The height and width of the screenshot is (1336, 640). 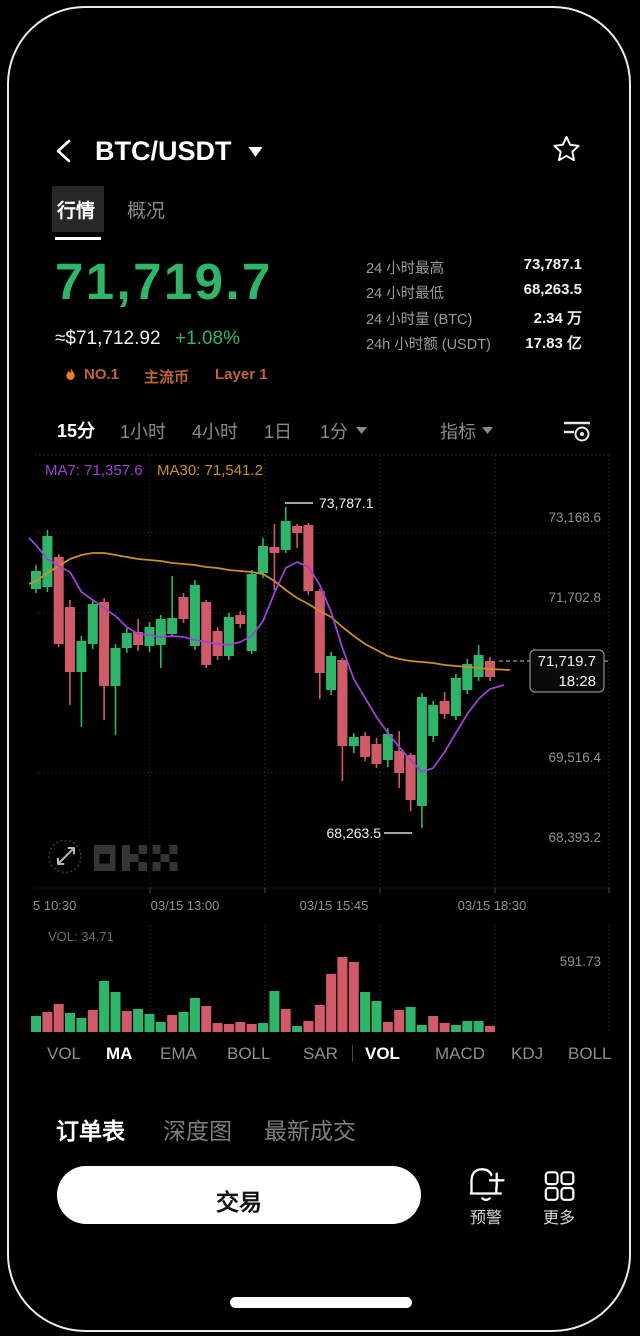 I want to click on svg-text: 03/15 13:00, so click(x=185, y=905).